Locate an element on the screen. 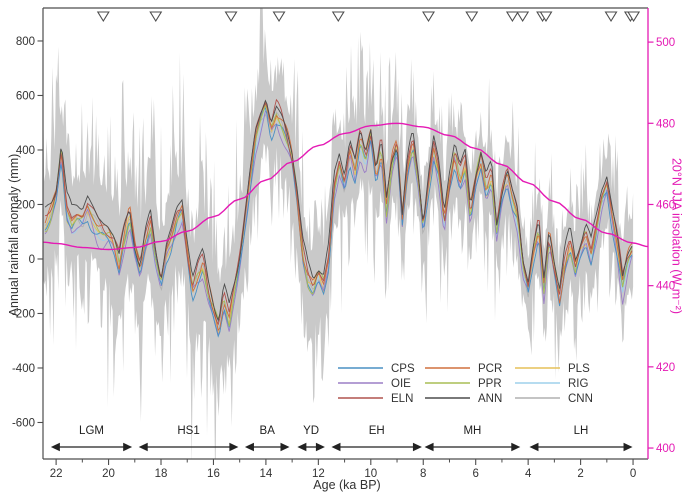  y-right-tick-label: 460 is located at coordinates (665, 205).